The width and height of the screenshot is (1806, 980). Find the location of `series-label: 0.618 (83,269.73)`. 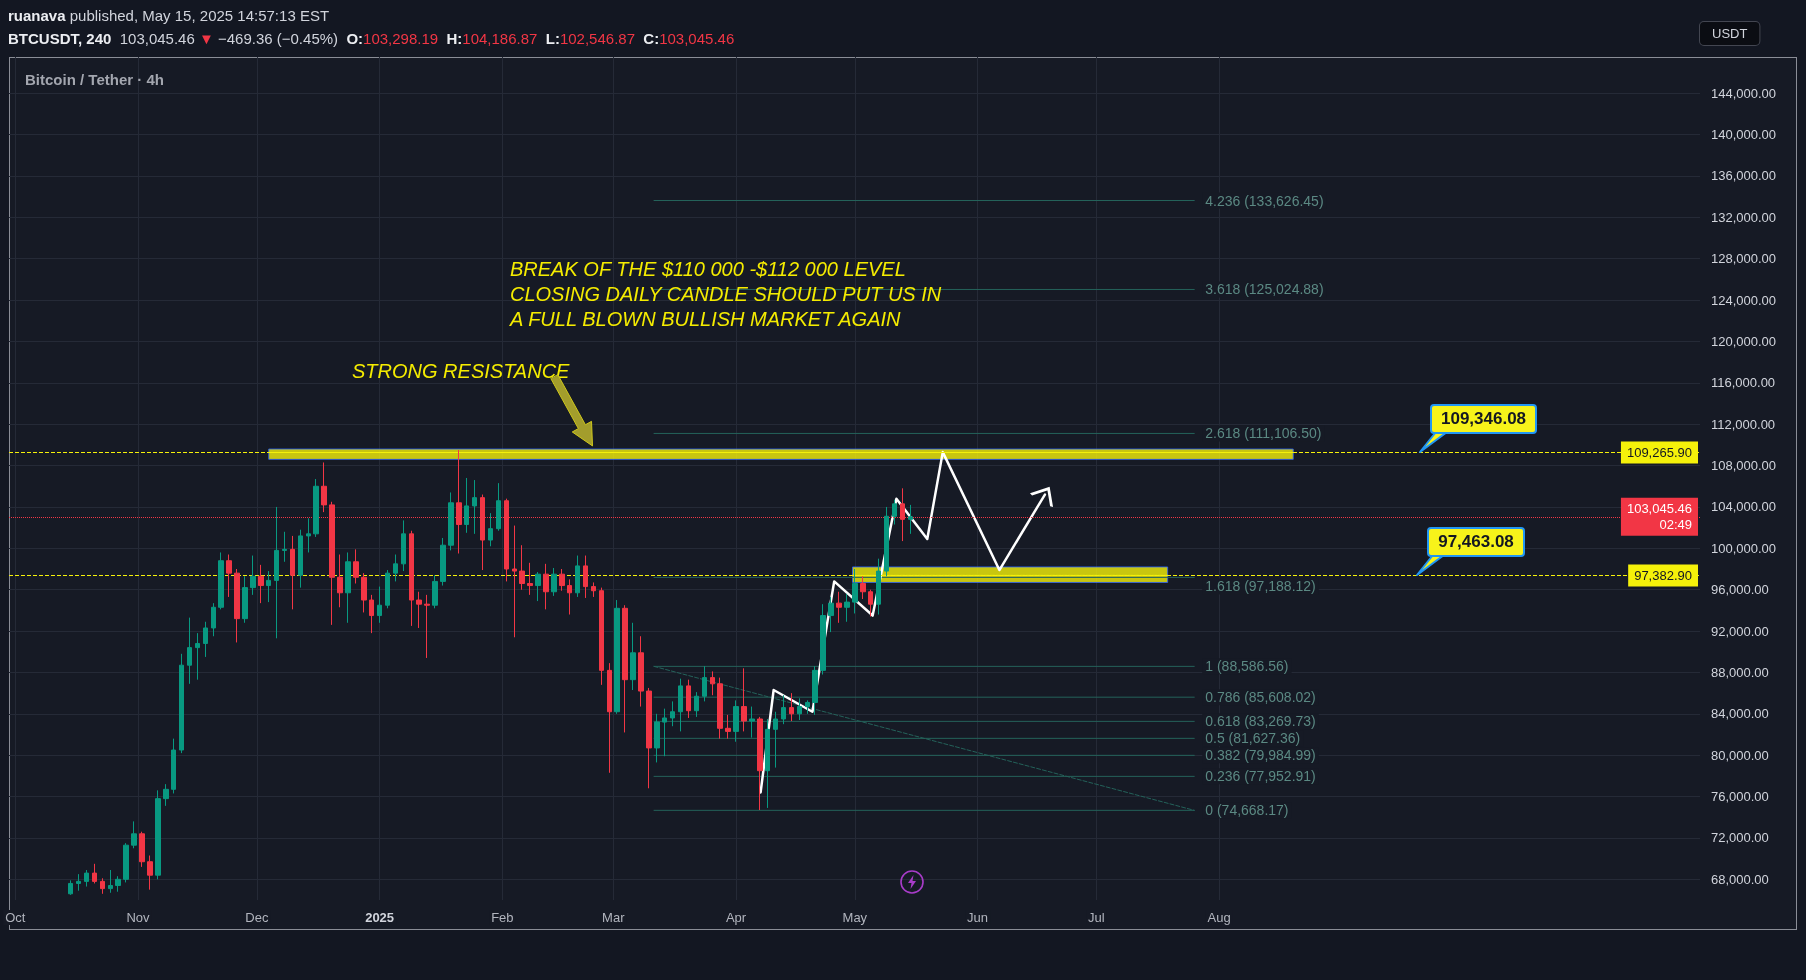

series-label: 0.618 (83,269.73) is located at coordinates (1260, 721).